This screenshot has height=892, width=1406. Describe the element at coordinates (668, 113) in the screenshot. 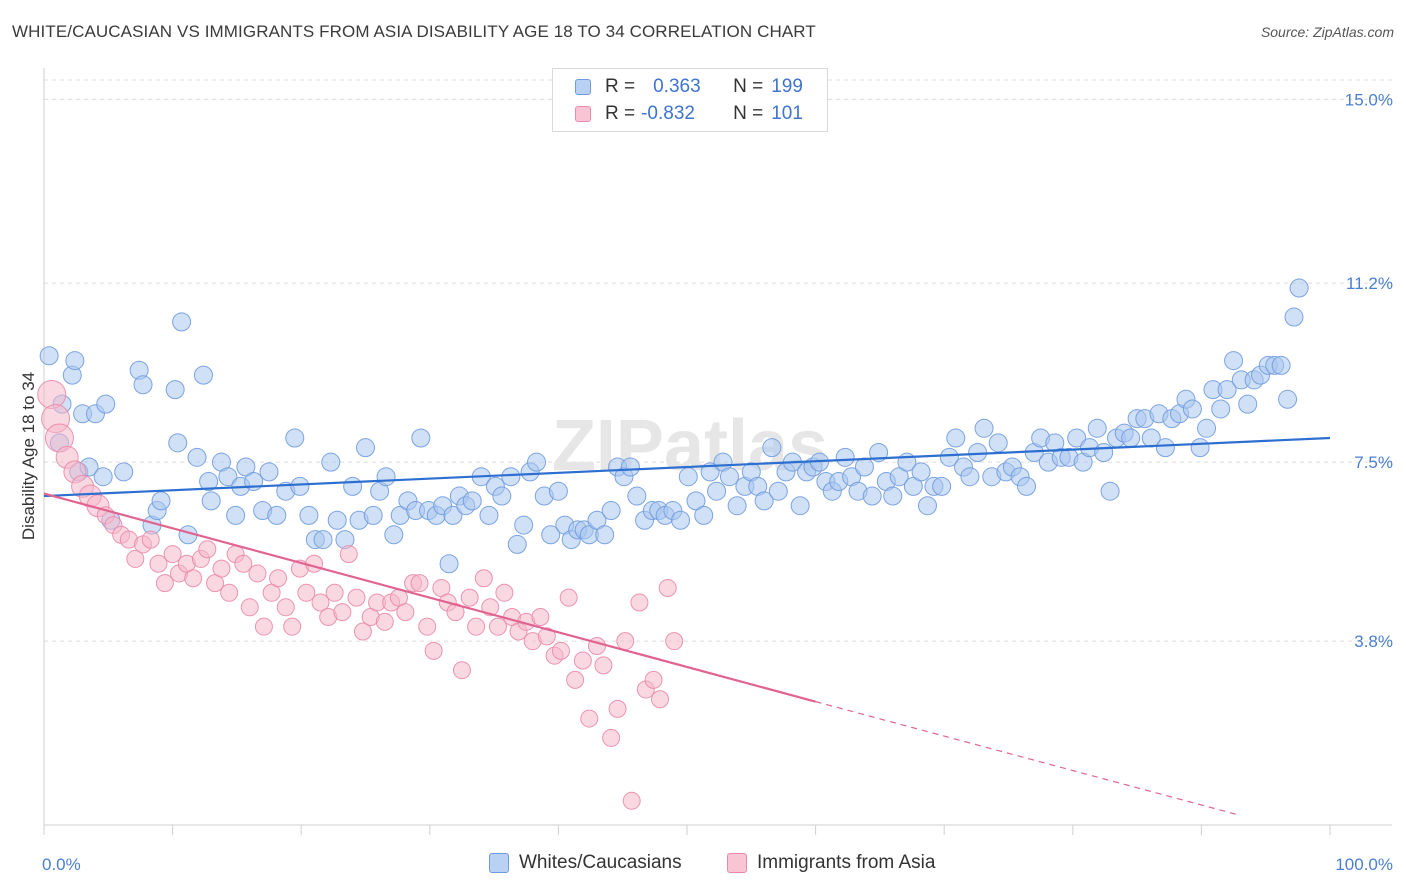

I see `legend-r-value: -0.832` at that location.